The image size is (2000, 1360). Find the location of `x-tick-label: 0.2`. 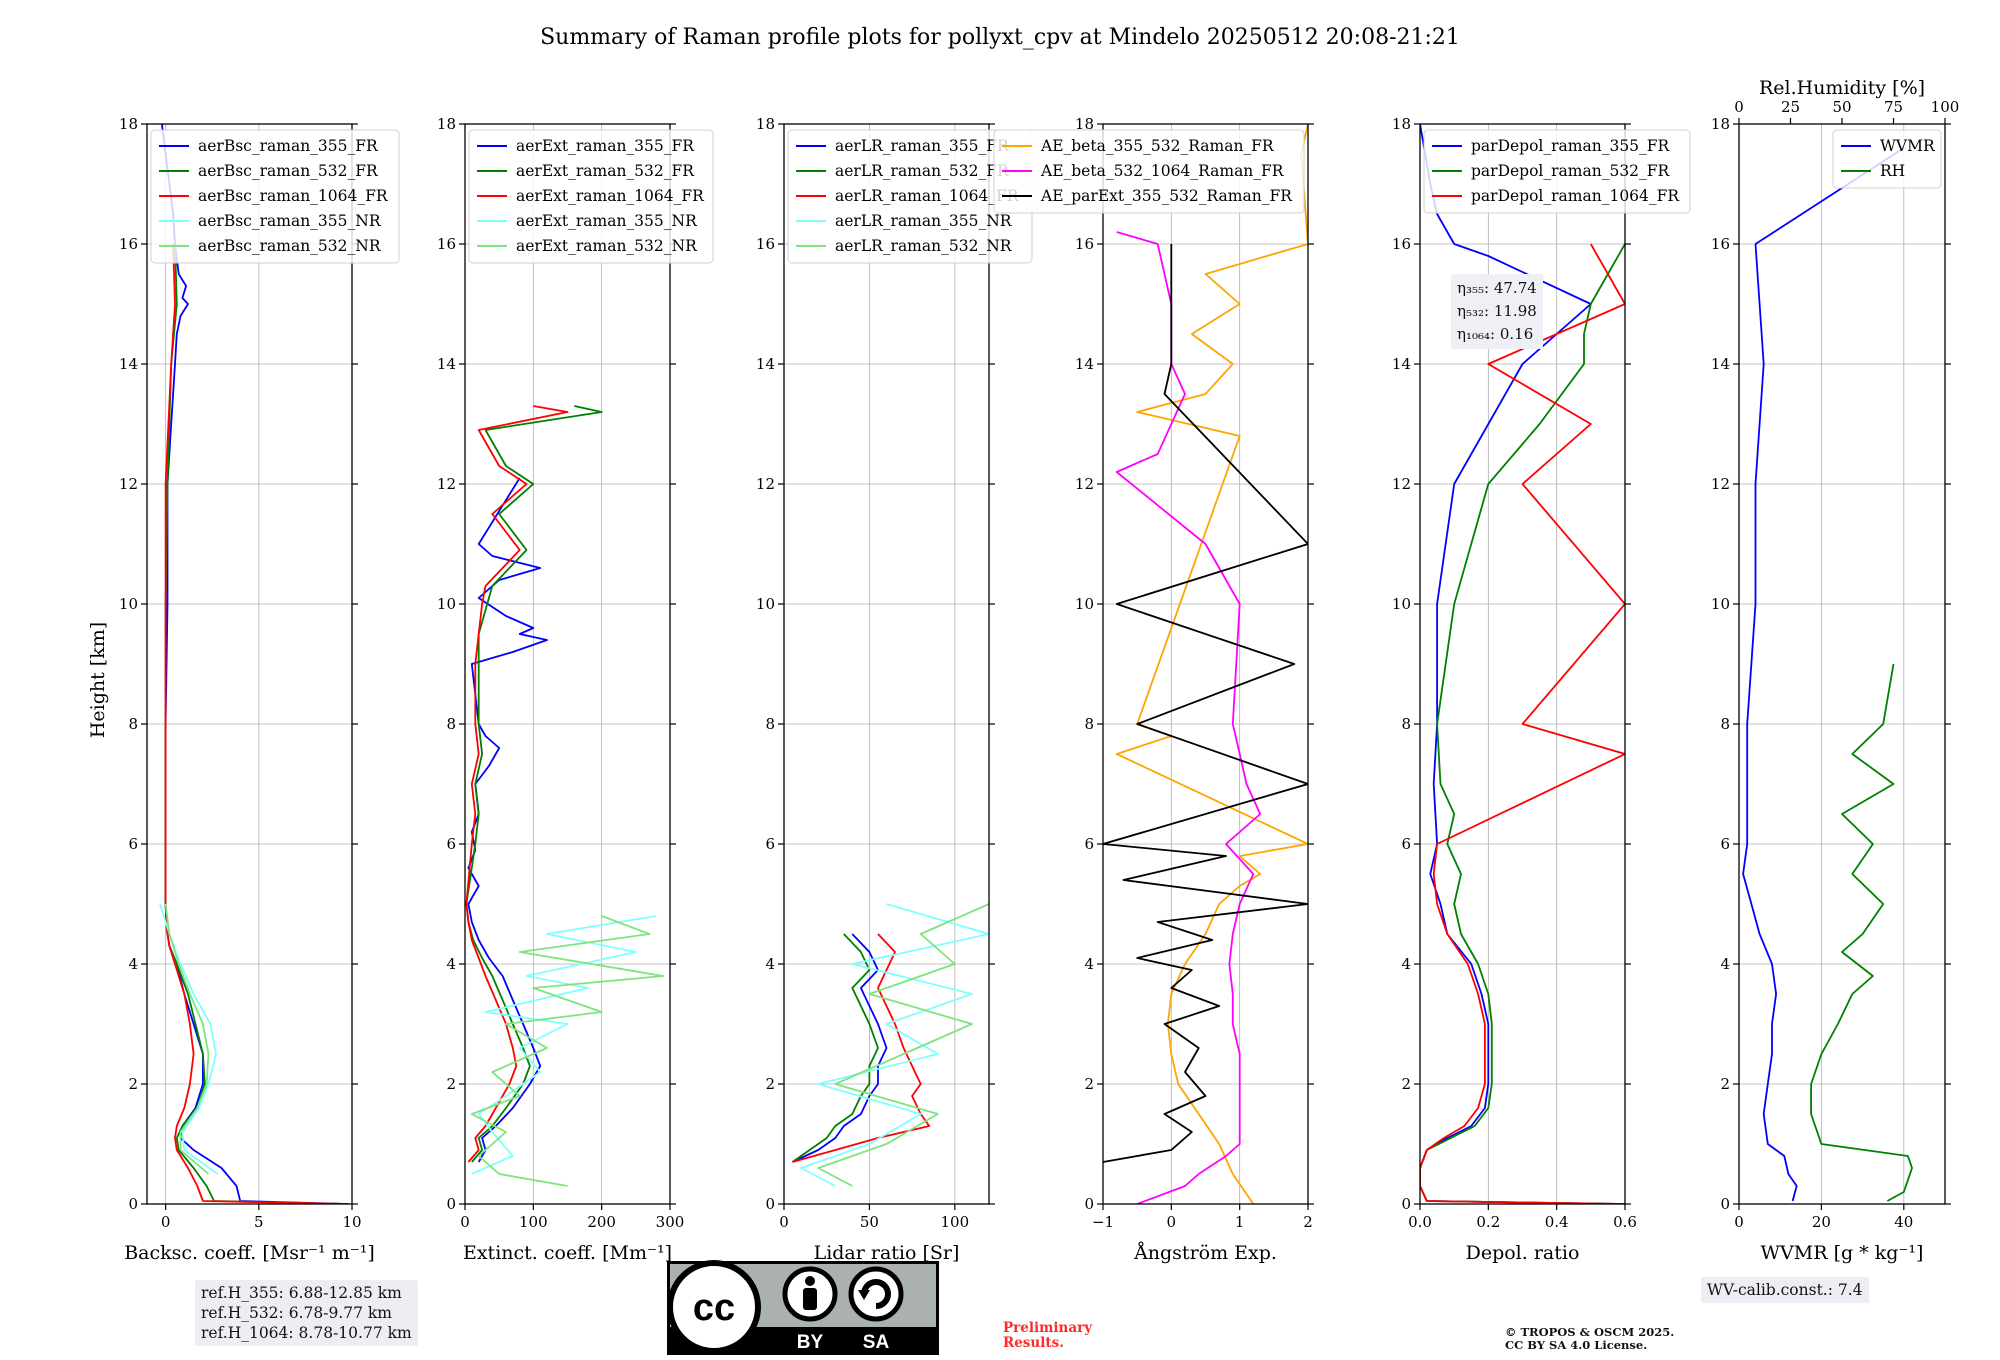

x-tick-label: 0.2 is located at coordinates (1488, 1222).